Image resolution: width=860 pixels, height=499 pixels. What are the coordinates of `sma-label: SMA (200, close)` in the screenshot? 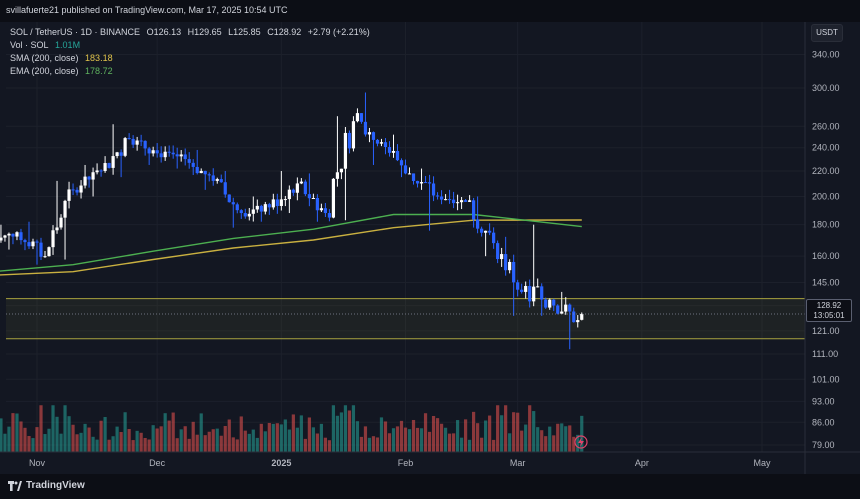 It's located at (44, 58).